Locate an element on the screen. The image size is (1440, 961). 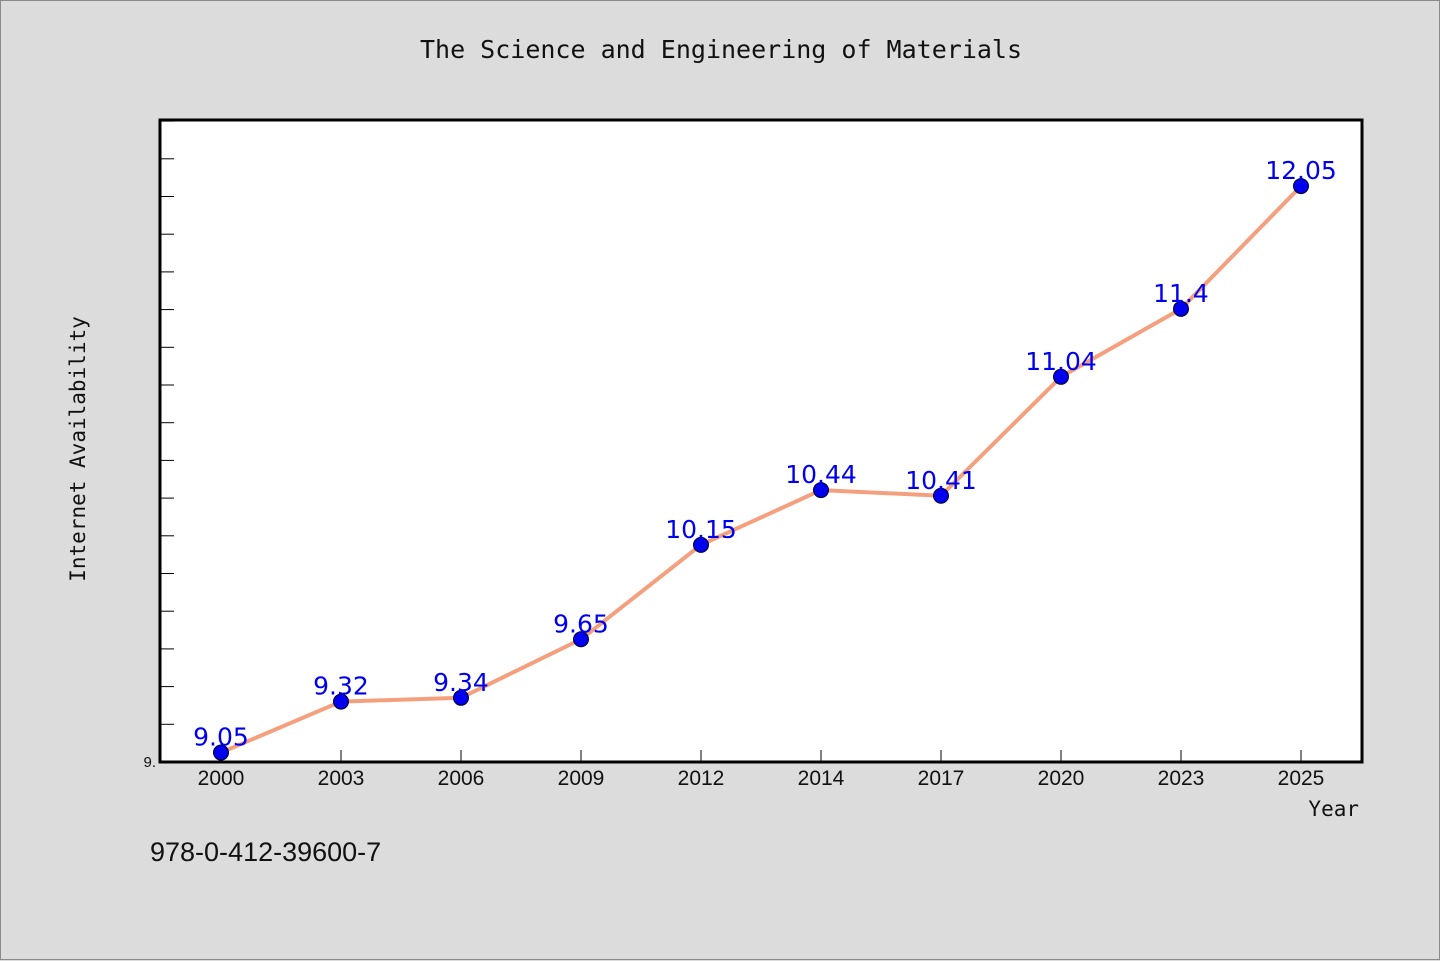
data-label: 11.04 is located at coordinates (1061, 361).